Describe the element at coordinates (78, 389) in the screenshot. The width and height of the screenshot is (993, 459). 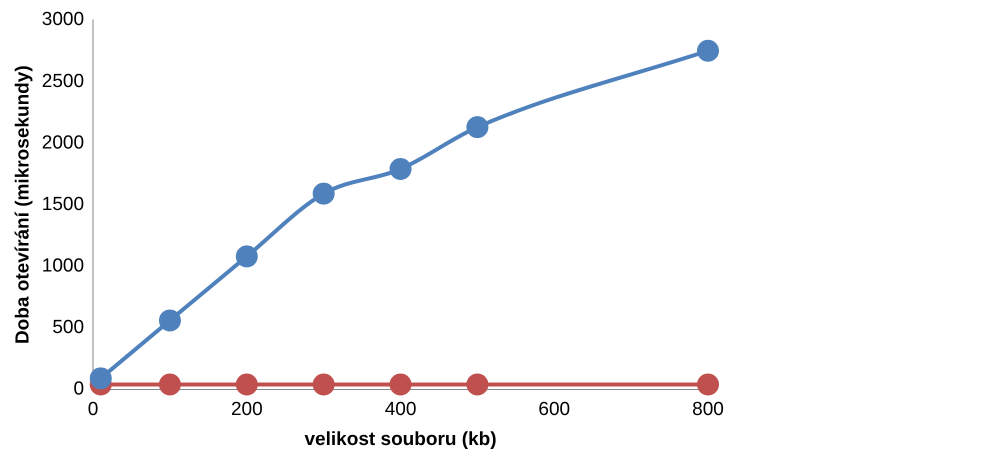
I see `y-tick-label: 0` at that location.